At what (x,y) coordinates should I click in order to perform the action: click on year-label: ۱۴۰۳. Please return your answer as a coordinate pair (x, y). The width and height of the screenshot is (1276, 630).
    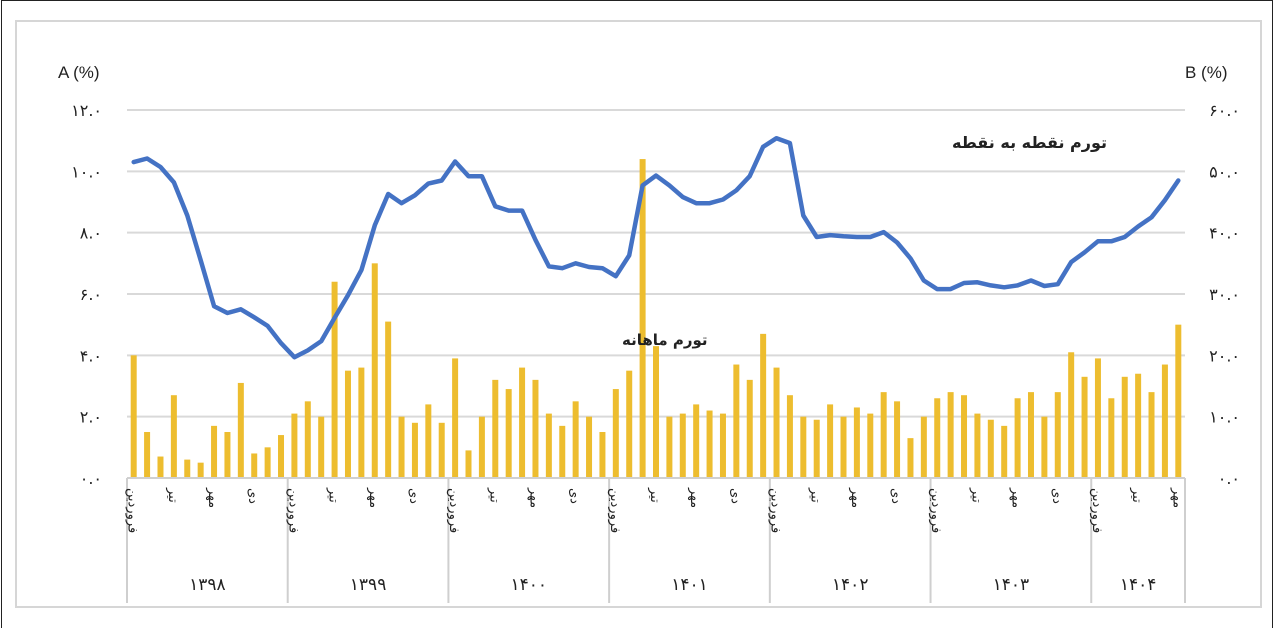
    Looking at the image, I should click on (1011, 585).